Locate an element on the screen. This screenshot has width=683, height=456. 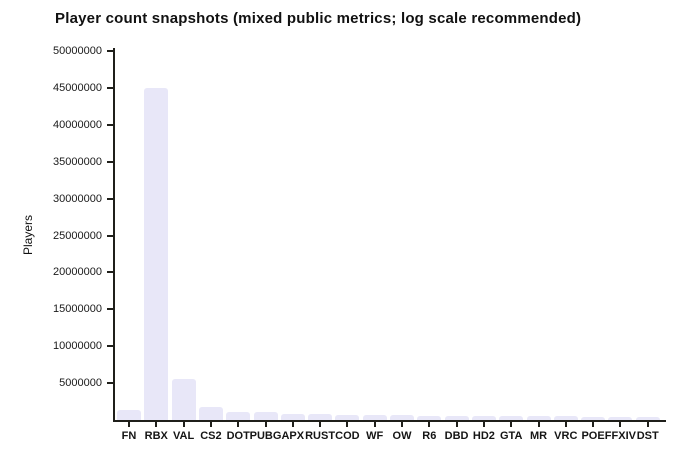
y-tick-label: 40000000 is located at coordinates (77, 124).